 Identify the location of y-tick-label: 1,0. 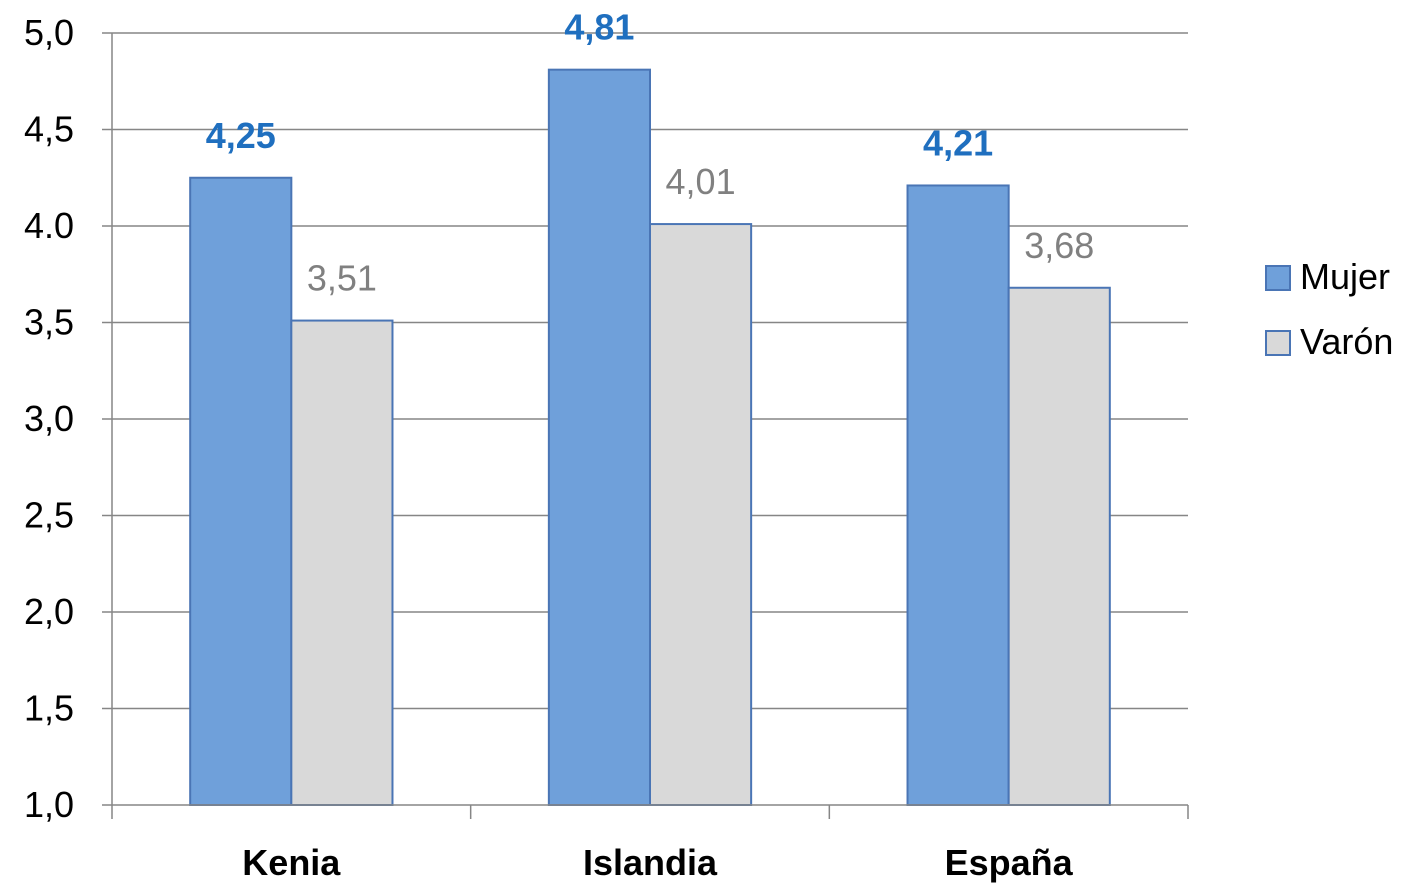
(49, 804).